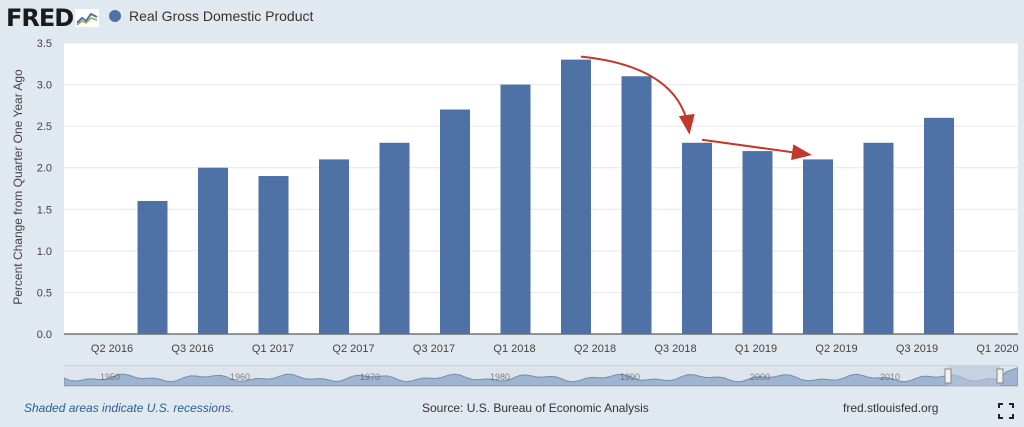 The height and width of the screenshot is (427, 1024). Describe the element at coordinates (917, 349) in the screenshot. I see `x-tick-label: Q3 2019` at that location.